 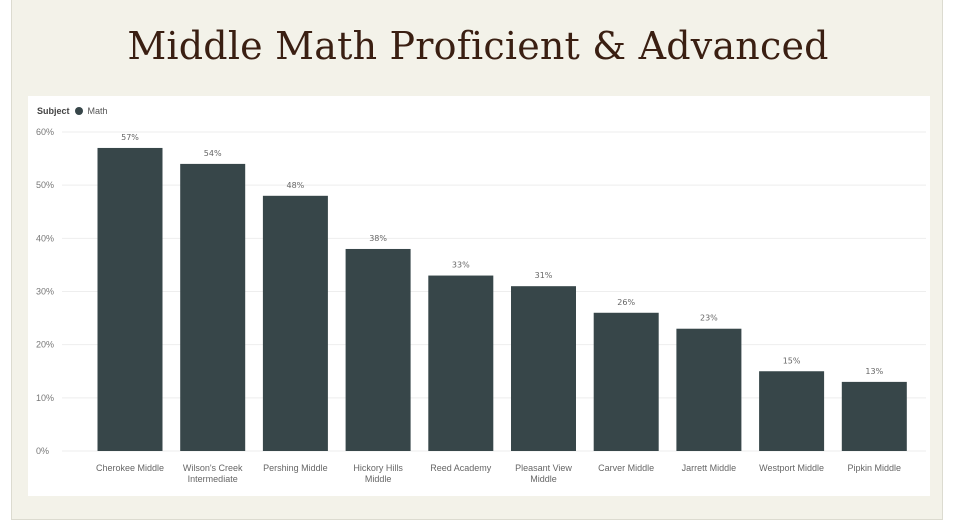 What do you see at coordinates (296, 185) in the screenshot?
I see `data-label: 48%` at bounding box center [296, 185].